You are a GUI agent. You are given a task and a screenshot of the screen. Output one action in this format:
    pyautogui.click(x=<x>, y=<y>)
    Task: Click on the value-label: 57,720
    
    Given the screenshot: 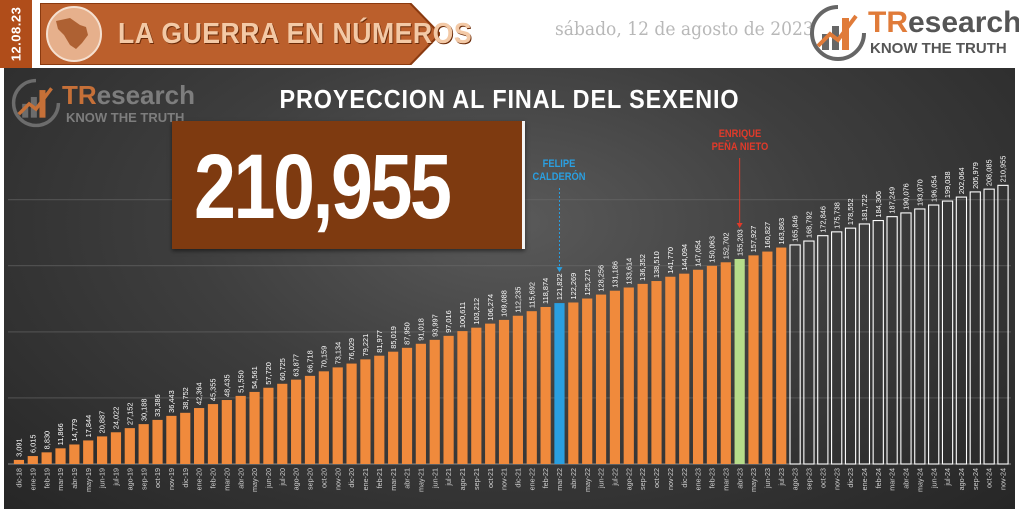 What is the action you would take?
    pyautogui.click(x=268, y=373)
    